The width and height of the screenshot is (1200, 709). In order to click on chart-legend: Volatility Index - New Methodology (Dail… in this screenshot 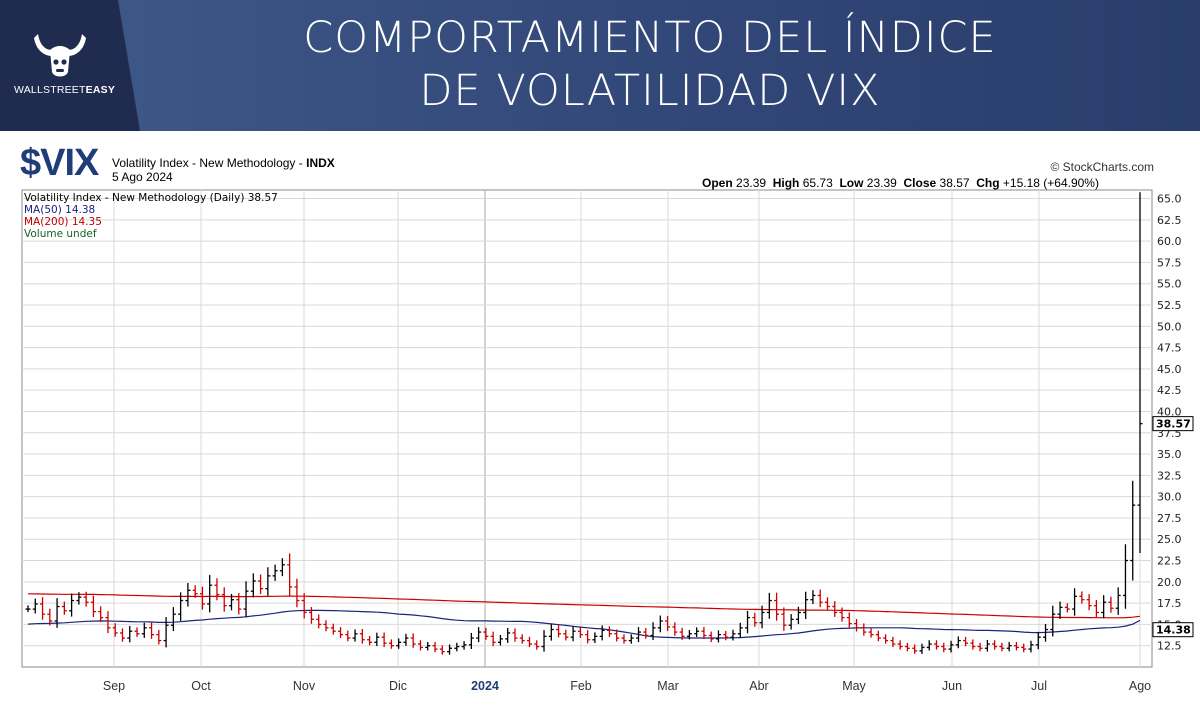, I will do `click(151, 216)`.